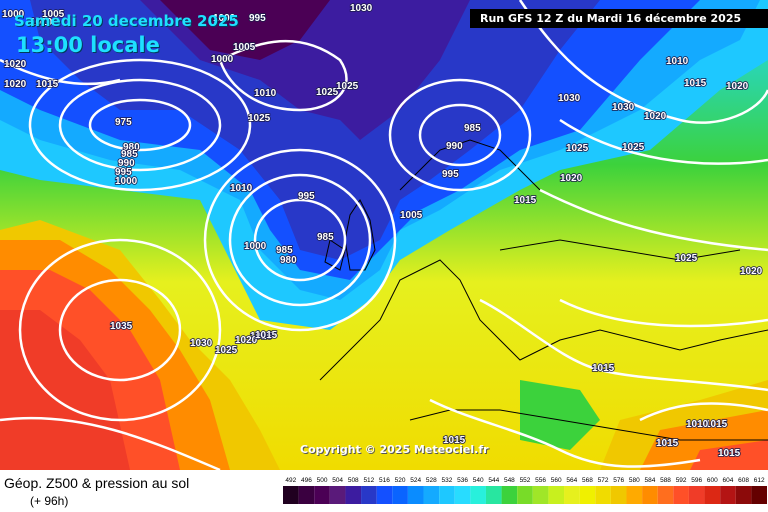 The height and width of the screenshot is (512, 768). I want to click on isobar-label: 980, so click(288, 260).